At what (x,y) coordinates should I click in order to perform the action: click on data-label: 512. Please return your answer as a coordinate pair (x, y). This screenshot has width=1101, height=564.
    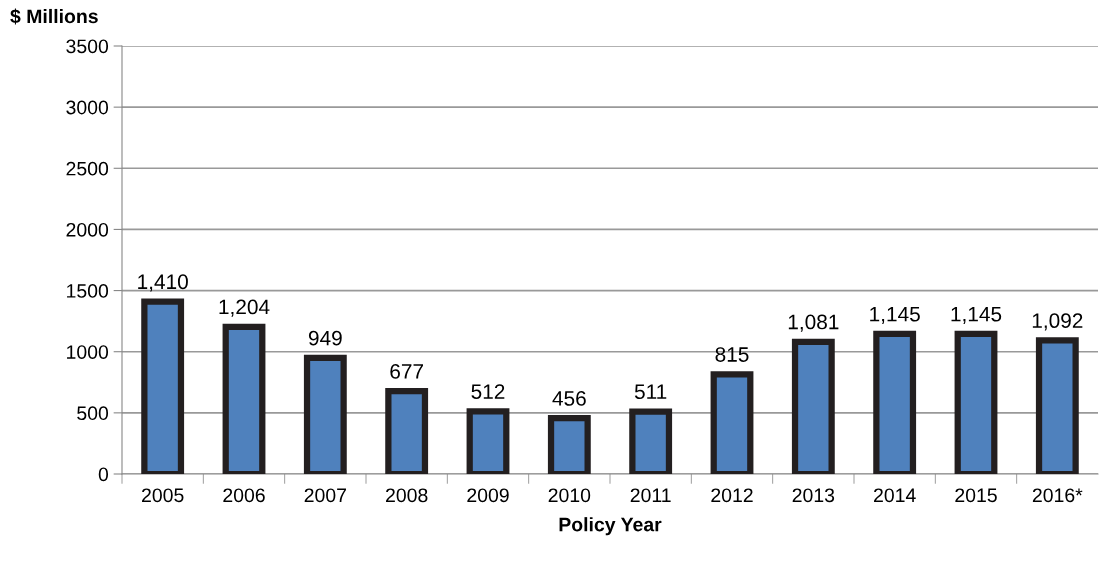
    Looking at the image, I should click on (488, 391).